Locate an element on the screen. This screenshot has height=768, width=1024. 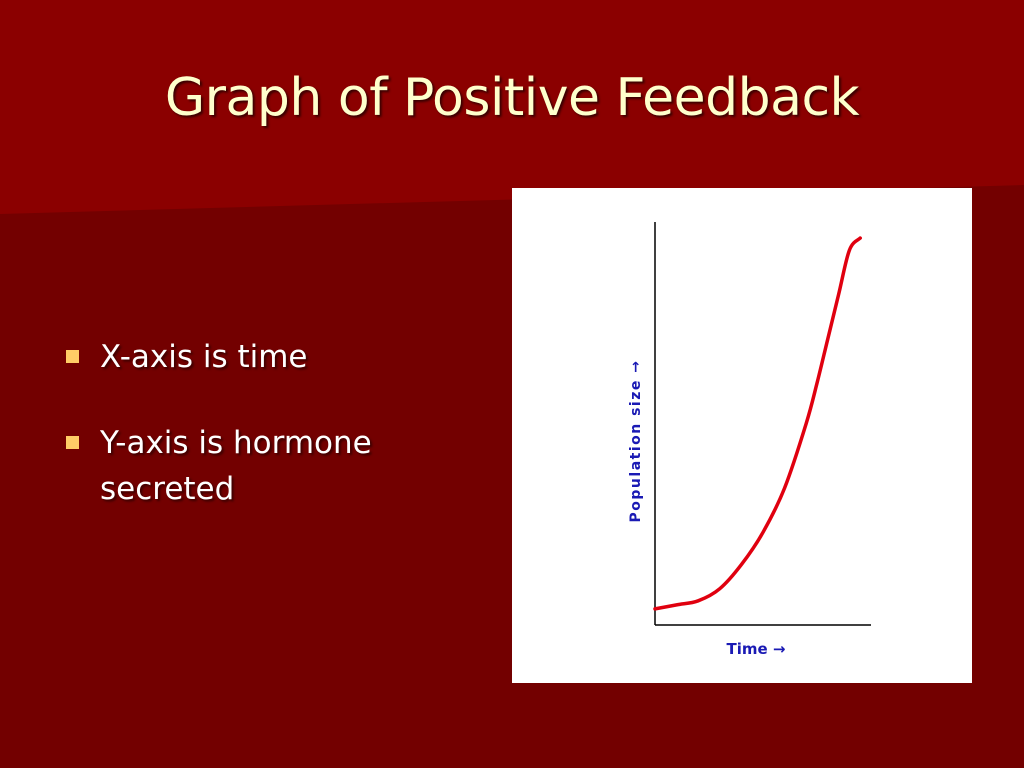
bullet-item: X-axis is time is located at coordinates (272, 357).